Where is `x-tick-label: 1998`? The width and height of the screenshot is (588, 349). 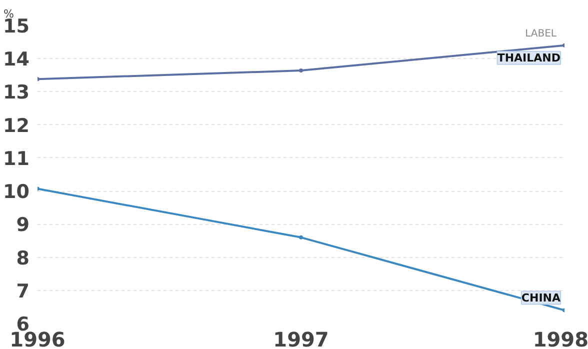
x-tick-label: 1998 is located at coordinates (560, 338).